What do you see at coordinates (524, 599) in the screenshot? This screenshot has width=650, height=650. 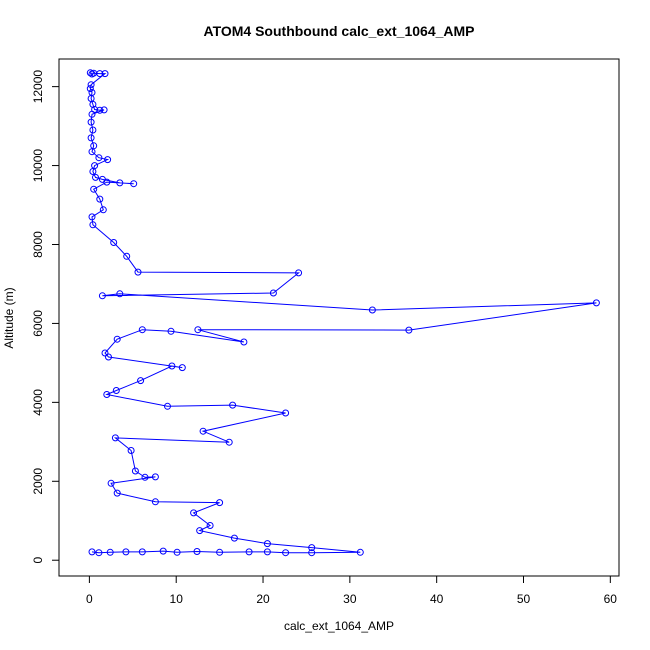 I see `x-tick-label: 50` at bounding box center [524, 599].